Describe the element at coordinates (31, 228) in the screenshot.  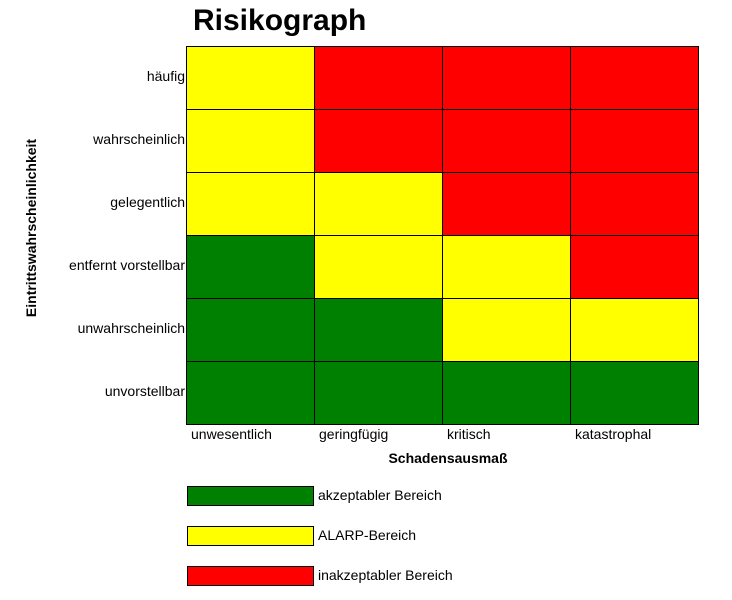
I see `y-axis-label: Eintrittswahrscheinlichkeit` at that location.